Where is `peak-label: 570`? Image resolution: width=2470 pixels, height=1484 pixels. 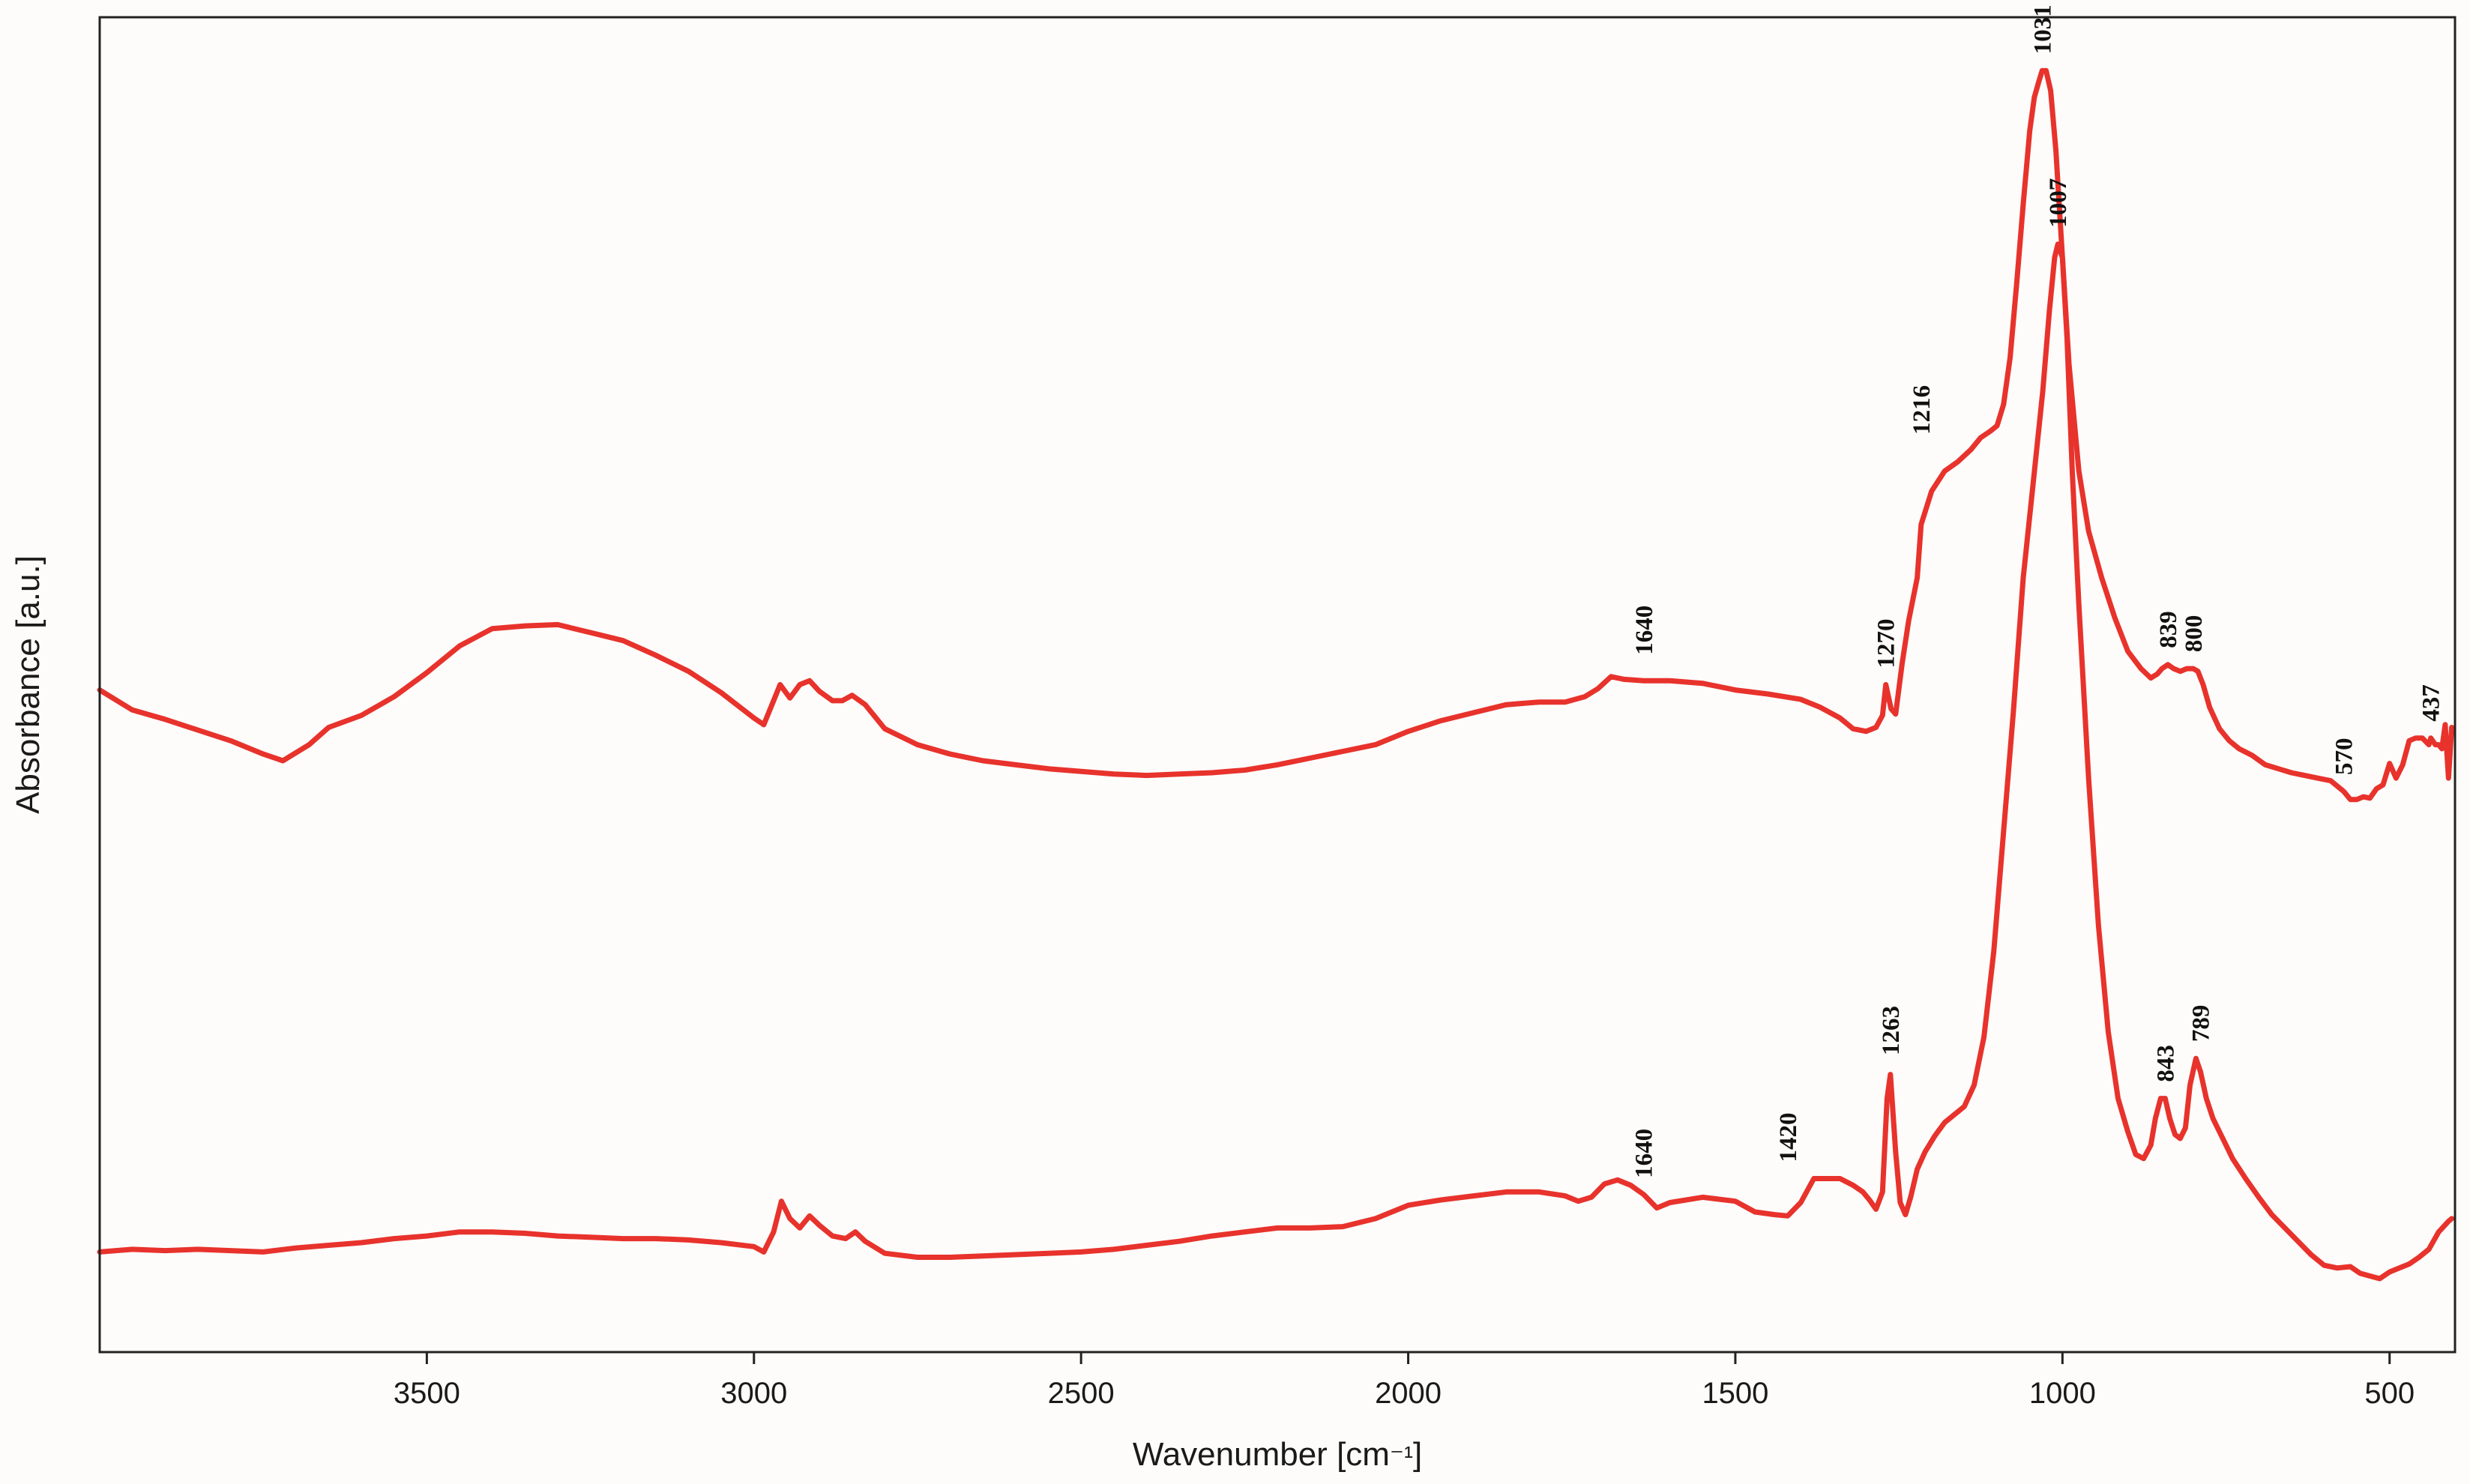 peak-label: 570 is located at coordinates (2344, 756).